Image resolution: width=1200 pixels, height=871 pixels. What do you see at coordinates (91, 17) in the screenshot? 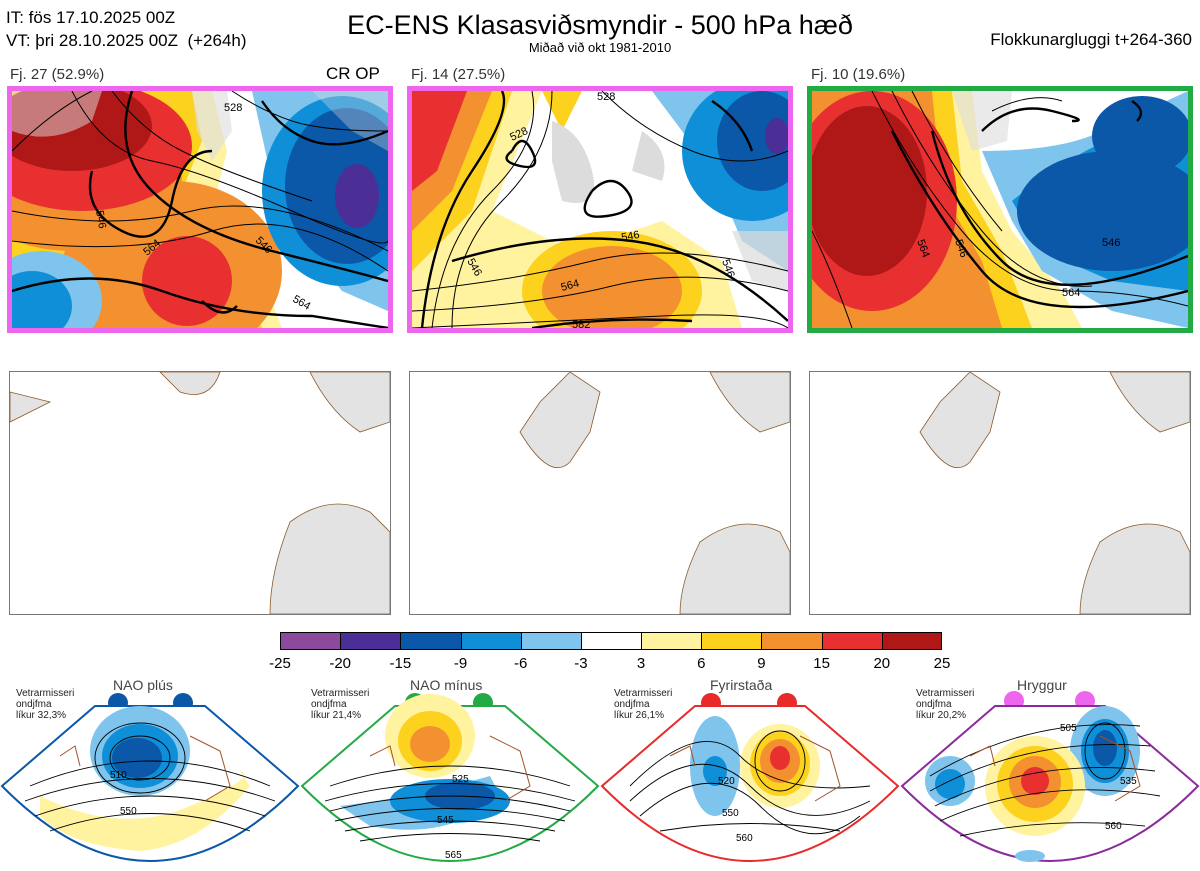
I see `initial-time: IT: fös 17.10.2025 00Z` at bounding box center [91, 17].